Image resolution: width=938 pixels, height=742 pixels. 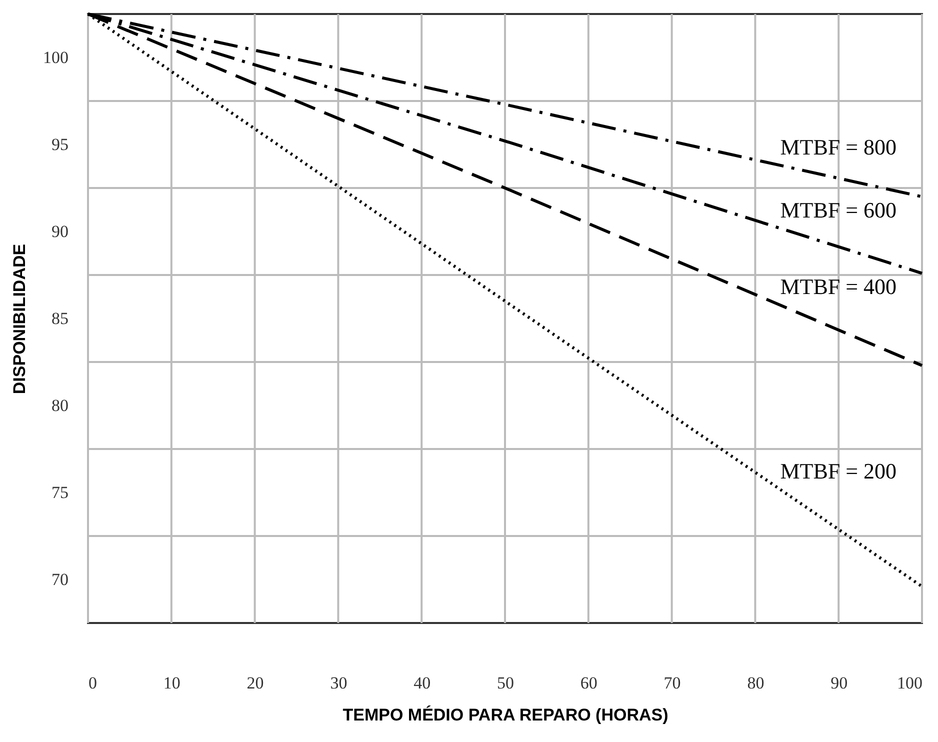 I want to click on x-tick-label: 0, so click(x=92, y=683).